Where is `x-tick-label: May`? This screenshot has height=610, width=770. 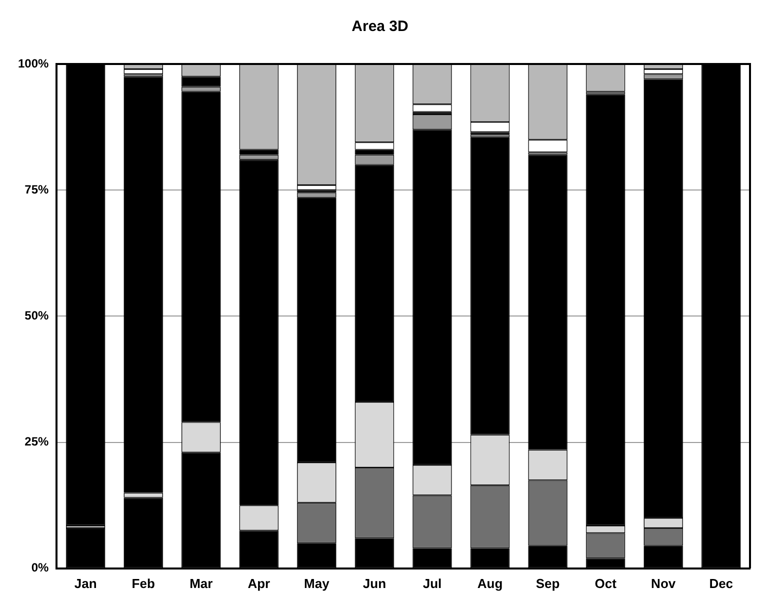
x-tick-label: May is located at coordinates (317, 583).